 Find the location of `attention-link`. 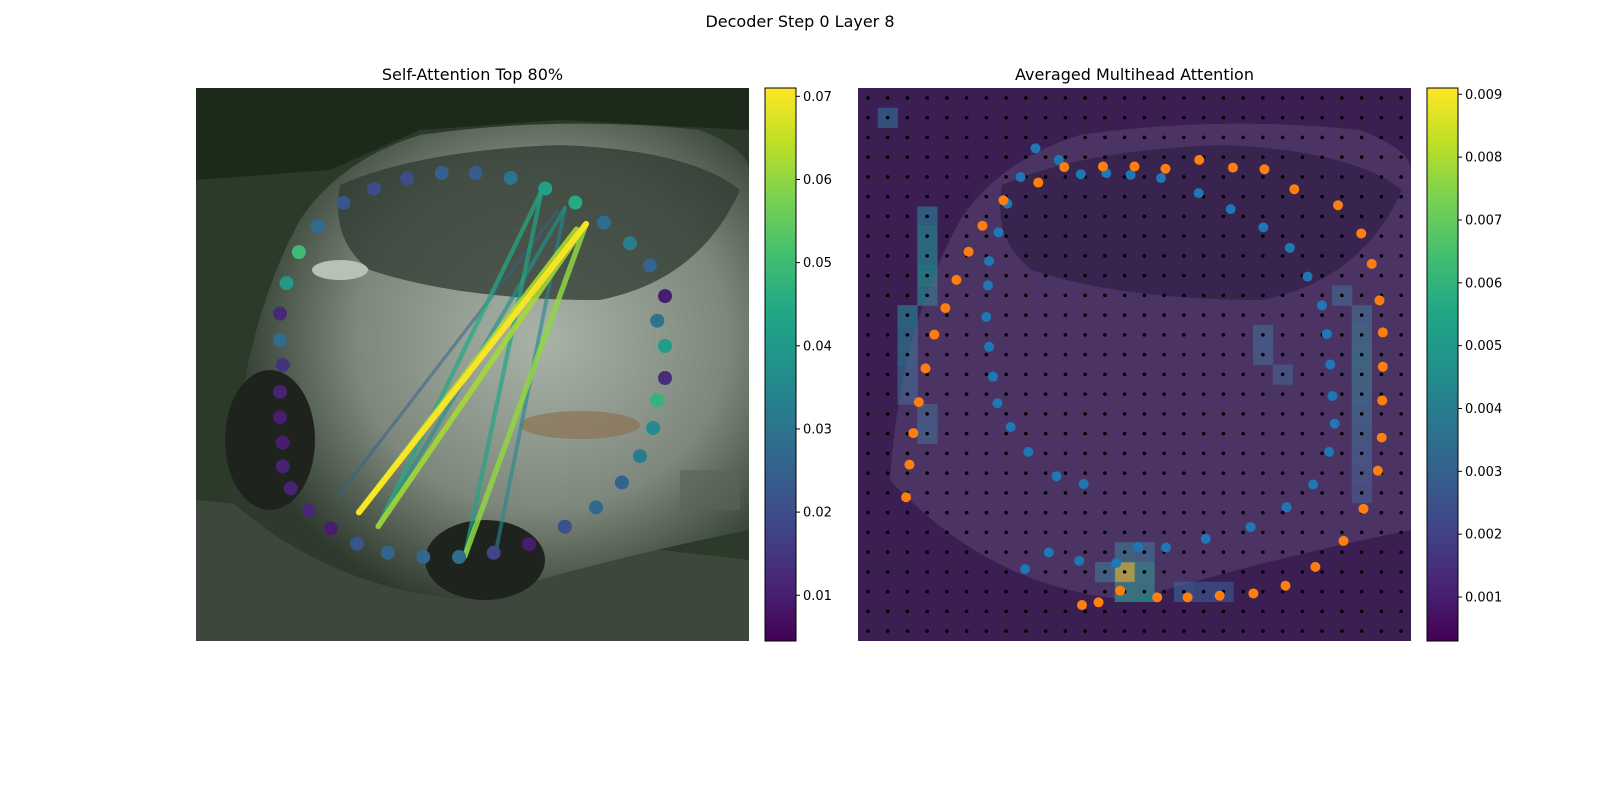

attention-link is located at coordinates (482, 375).